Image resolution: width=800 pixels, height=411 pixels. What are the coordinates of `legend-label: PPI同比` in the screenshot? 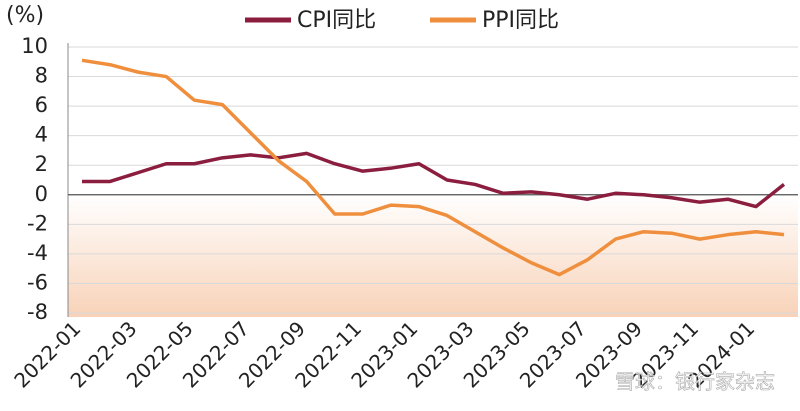 It's located at (520, 20).